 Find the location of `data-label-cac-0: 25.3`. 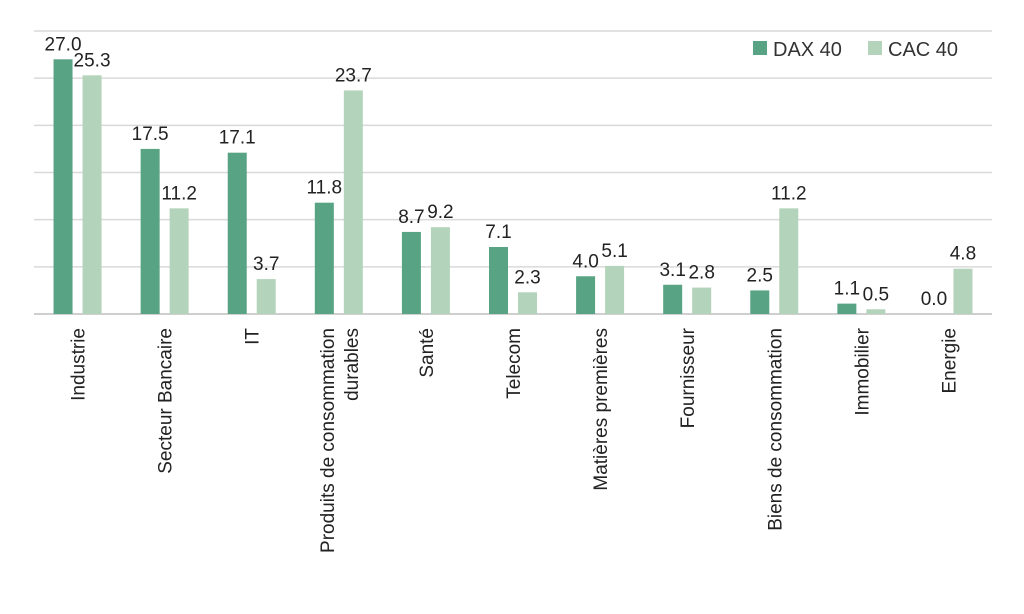

data-label-cac-0: 25.3 is located at coordinates (92, 60).